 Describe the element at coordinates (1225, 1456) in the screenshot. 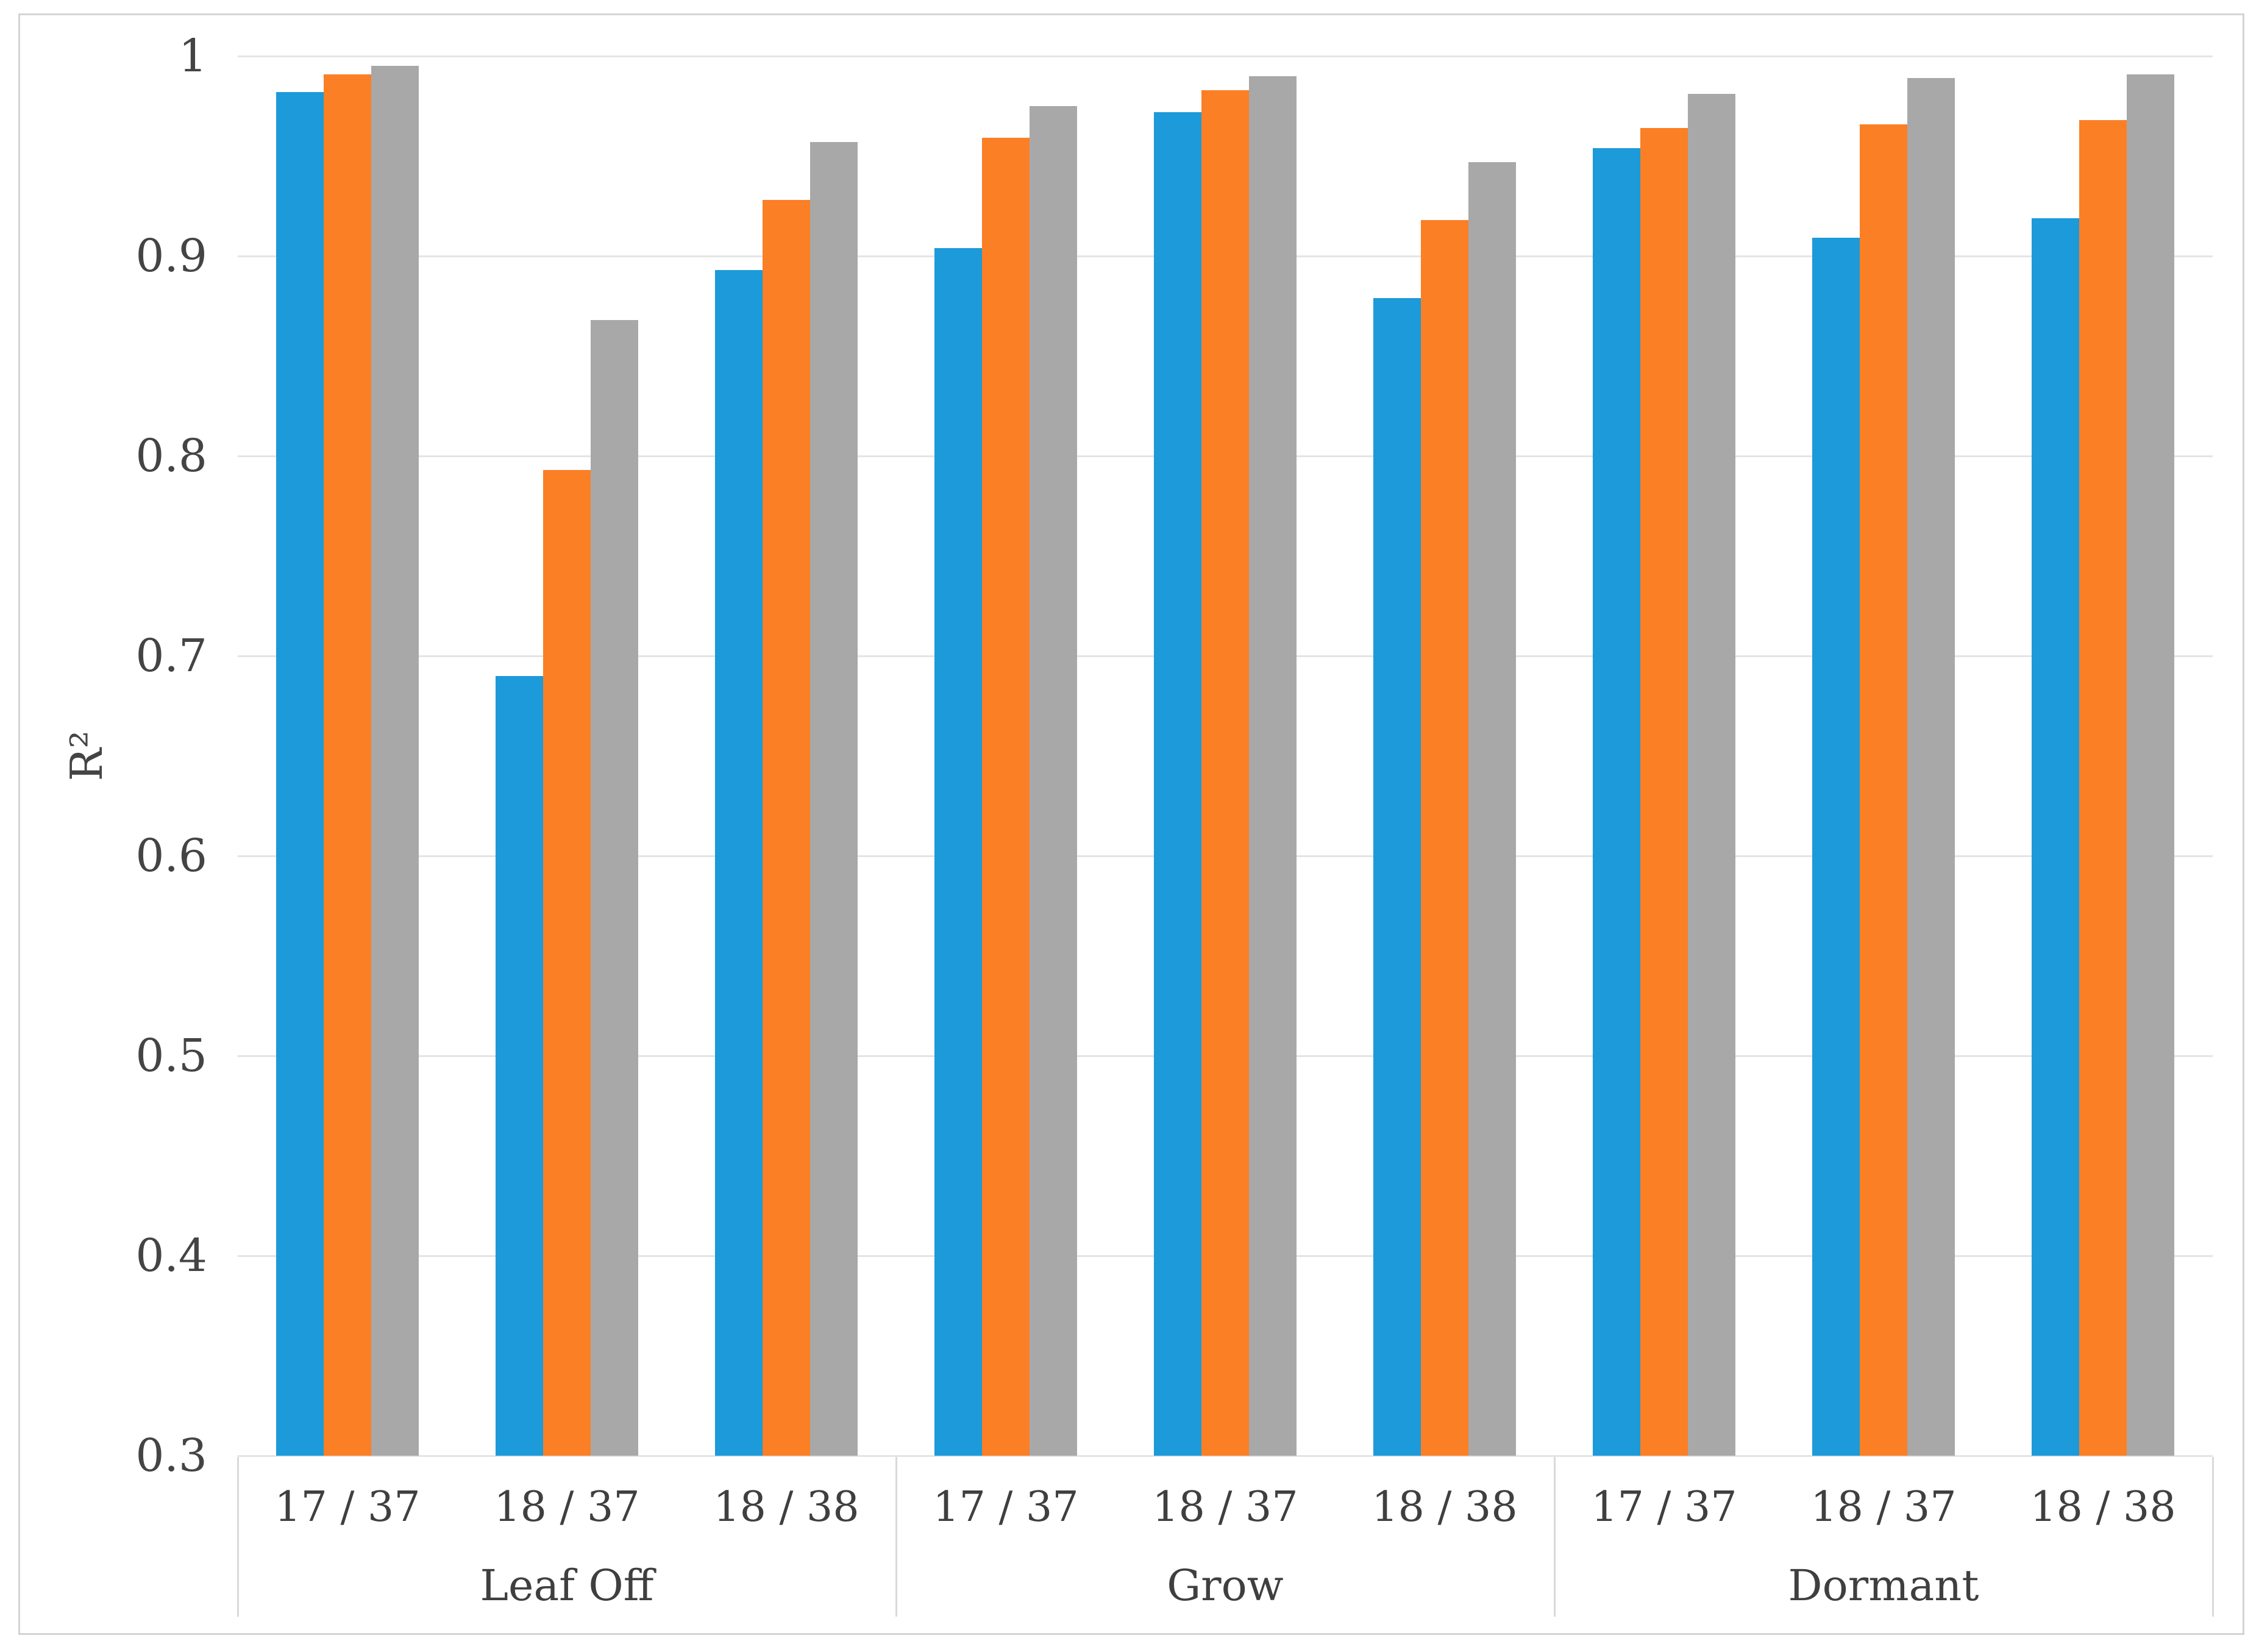

I see `gridline-0.3` at that location.